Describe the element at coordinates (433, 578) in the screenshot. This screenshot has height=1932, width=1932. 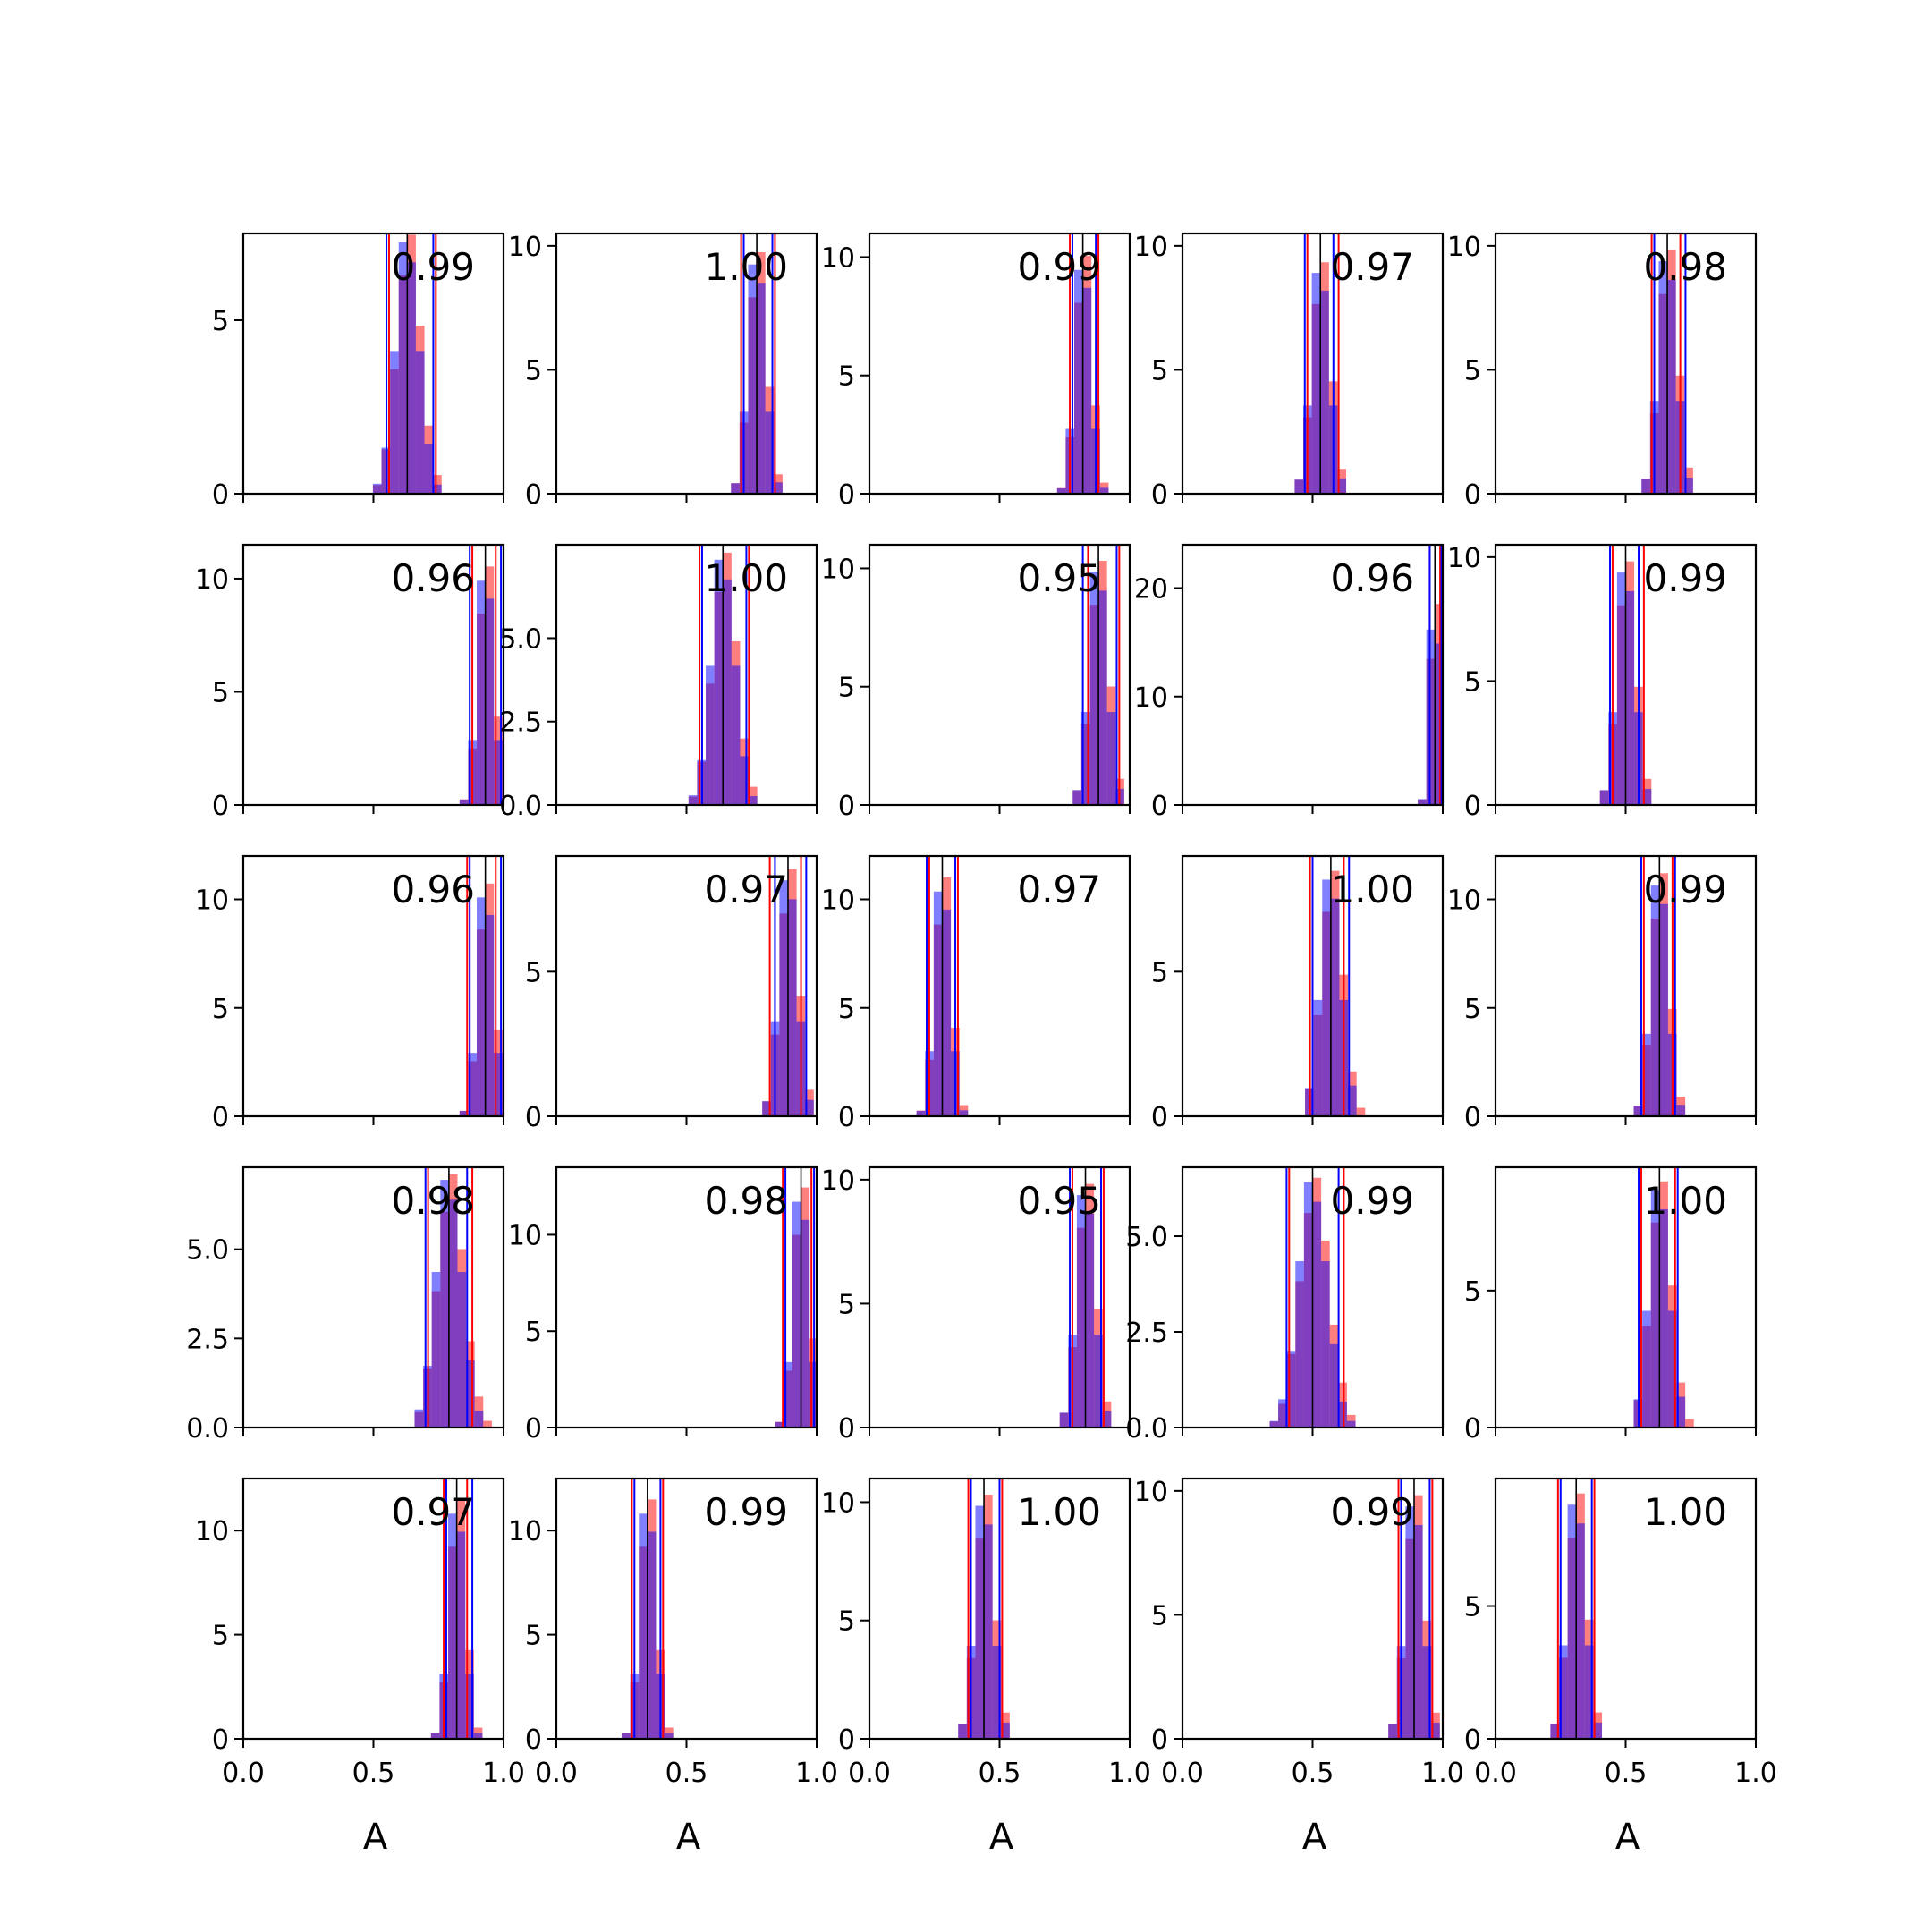
I see `panel-annotation: 0.96` at that location.